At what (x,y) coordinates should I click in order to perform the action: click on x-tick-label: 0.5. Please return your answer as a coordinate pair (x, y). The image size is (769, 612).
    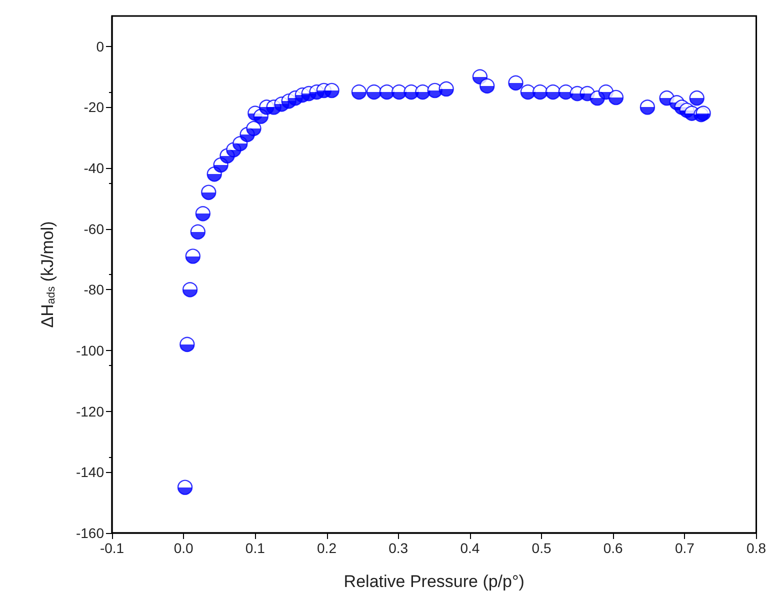
    Looking at the image, I should click on (542, 548).